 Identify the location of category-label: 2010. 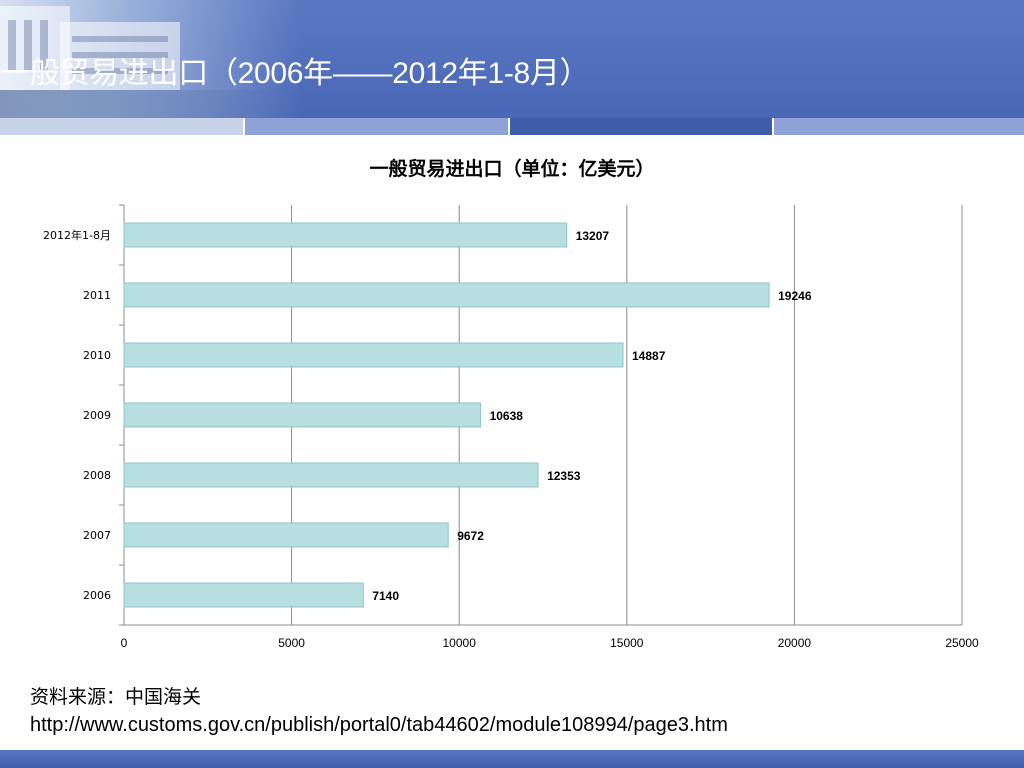
(97, 355).